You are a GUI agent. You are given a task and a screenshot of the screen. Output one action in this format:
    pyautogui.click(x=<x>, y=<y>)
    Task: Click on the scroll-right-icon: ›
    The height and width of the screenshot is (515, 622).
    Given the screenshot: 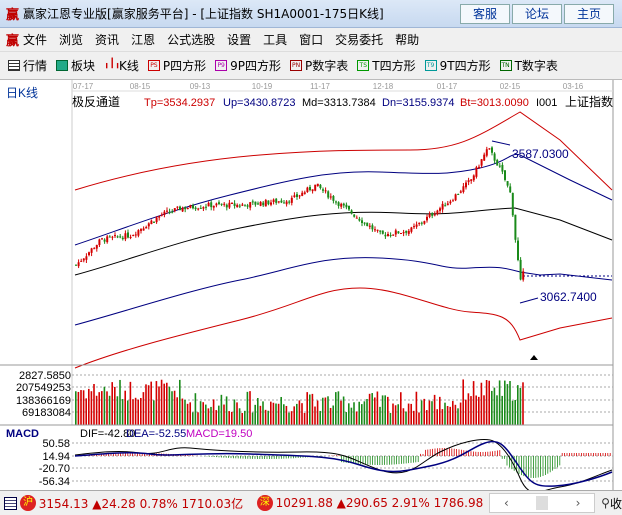 What is the action you would take?
    pyautogui.click(x=578, y=503)
    